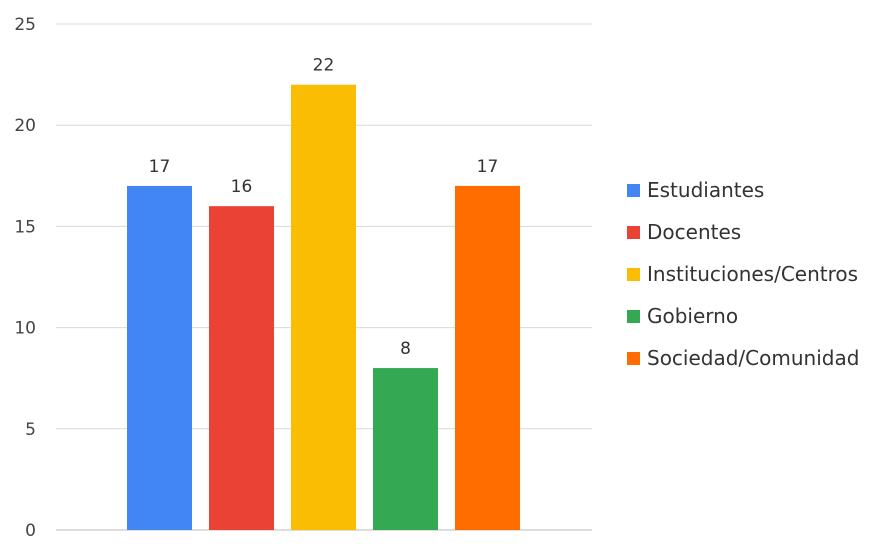  I want to click on y-tick-label: 25, so click(25, 25).